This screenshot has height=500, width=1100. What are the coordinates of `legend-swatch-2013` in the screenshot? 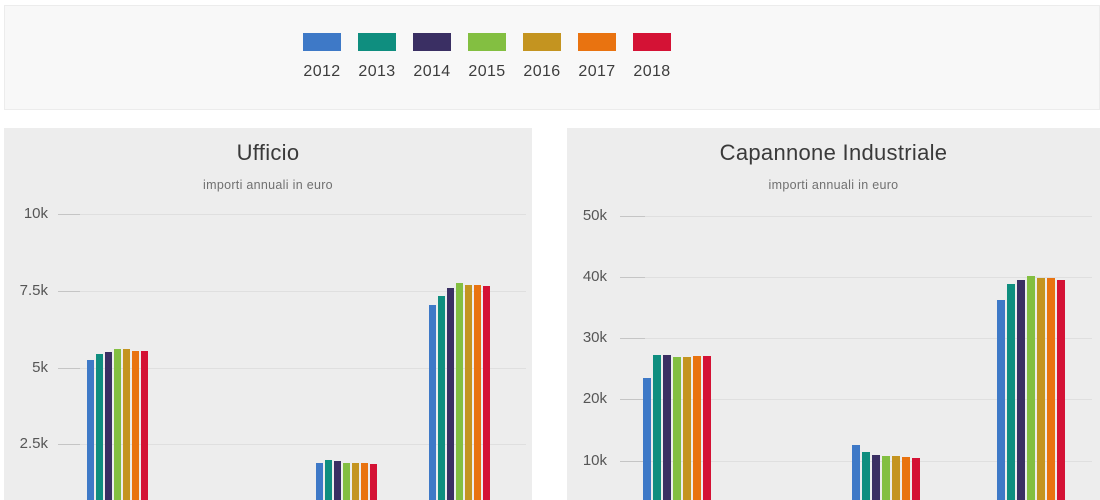 It's located at (377, 42).